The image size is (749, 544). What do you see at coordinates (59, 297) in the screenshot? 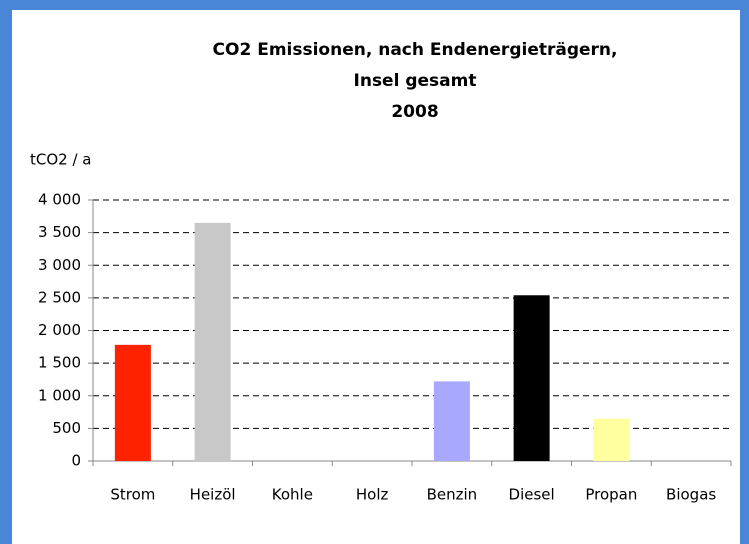
I see `y-tick-label: 2 500` at bounding box center [59, 297].